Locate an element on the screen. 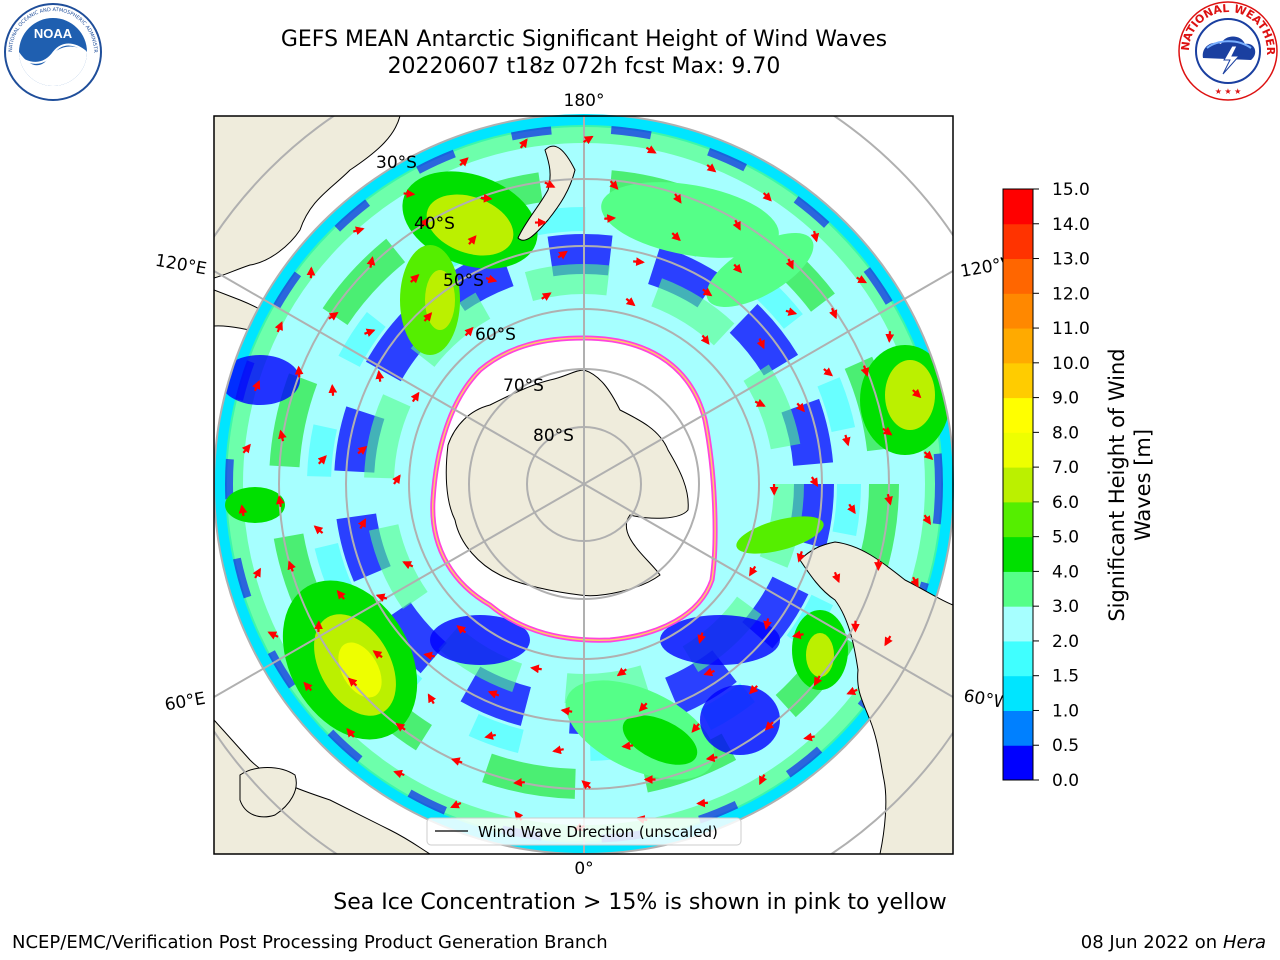 This screenshot has height=960, width=1280. colorbar-tick-label: 1.0 is located at coordinates (1065, 711).